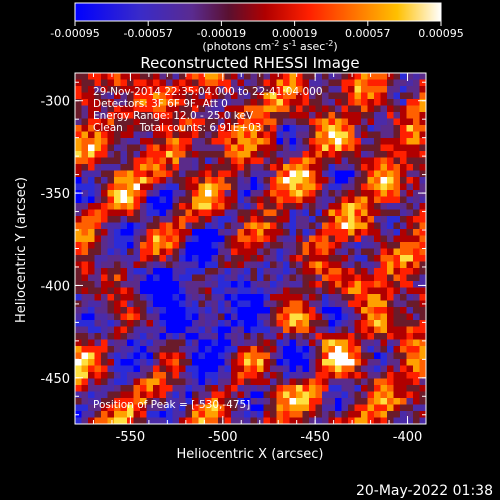 This screenshot has height=500, width=500. What do you see at coordinates (55, 194) in the screenshot?
I see `y-tick-label: -350` at bounding box center [55, 194].